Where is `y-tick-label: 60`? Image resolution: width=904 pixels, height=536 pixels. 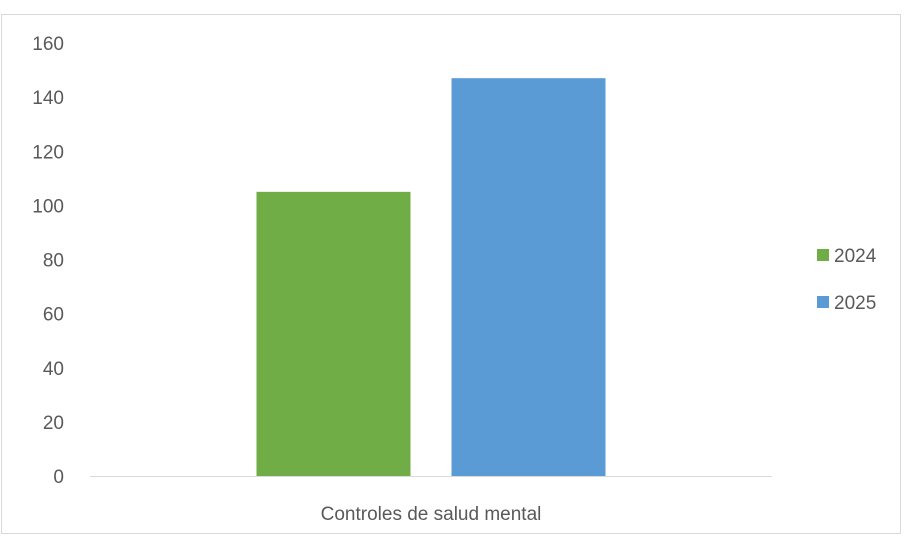 y-tick-label: 60 is located at coordinates (53, 315).